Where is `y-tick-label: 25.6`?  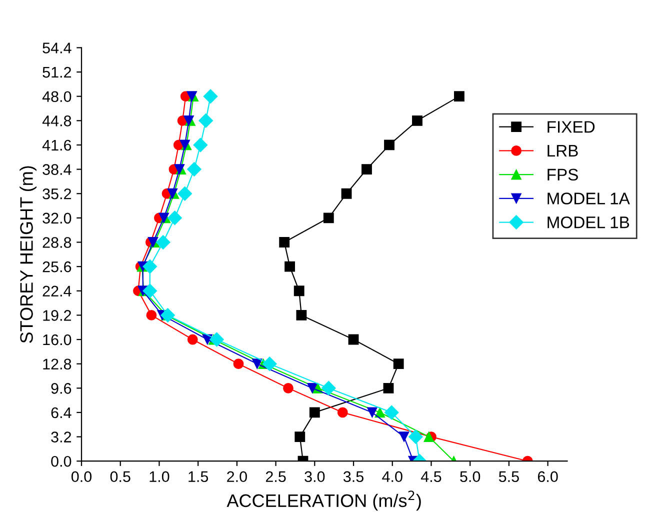
y-tick-label: 25.6 is located at coordinates (57, 266).